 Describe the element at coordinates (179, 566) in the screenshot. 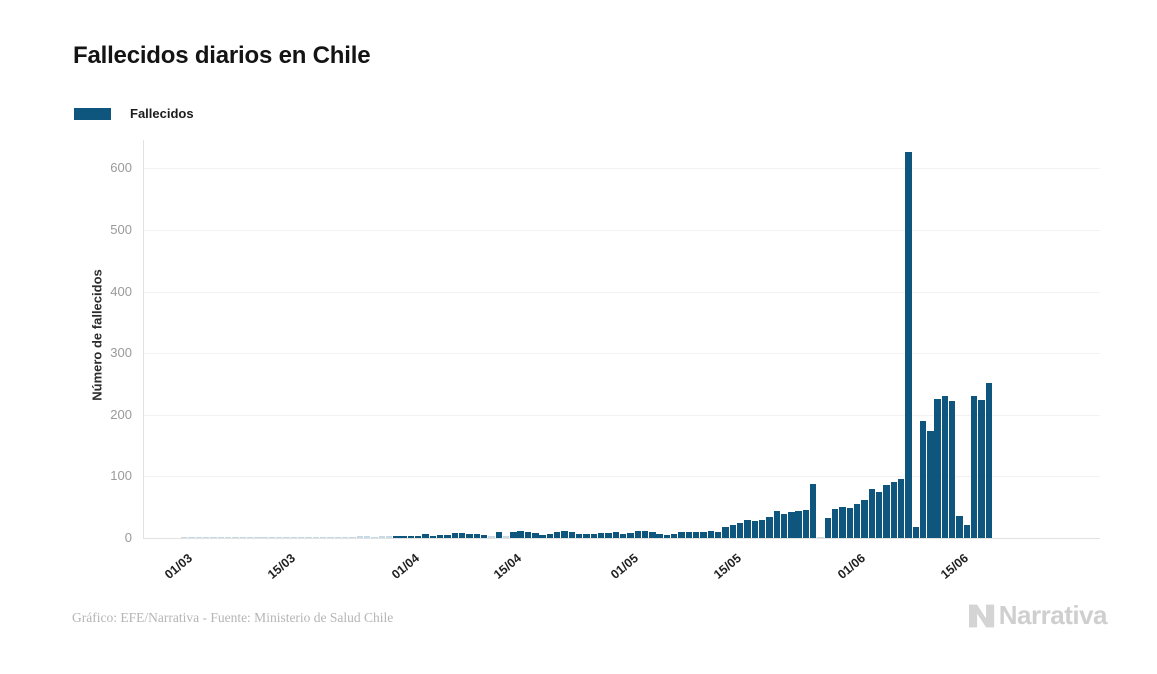

I see `x-tick-label-01-03: 01/03` at that location.